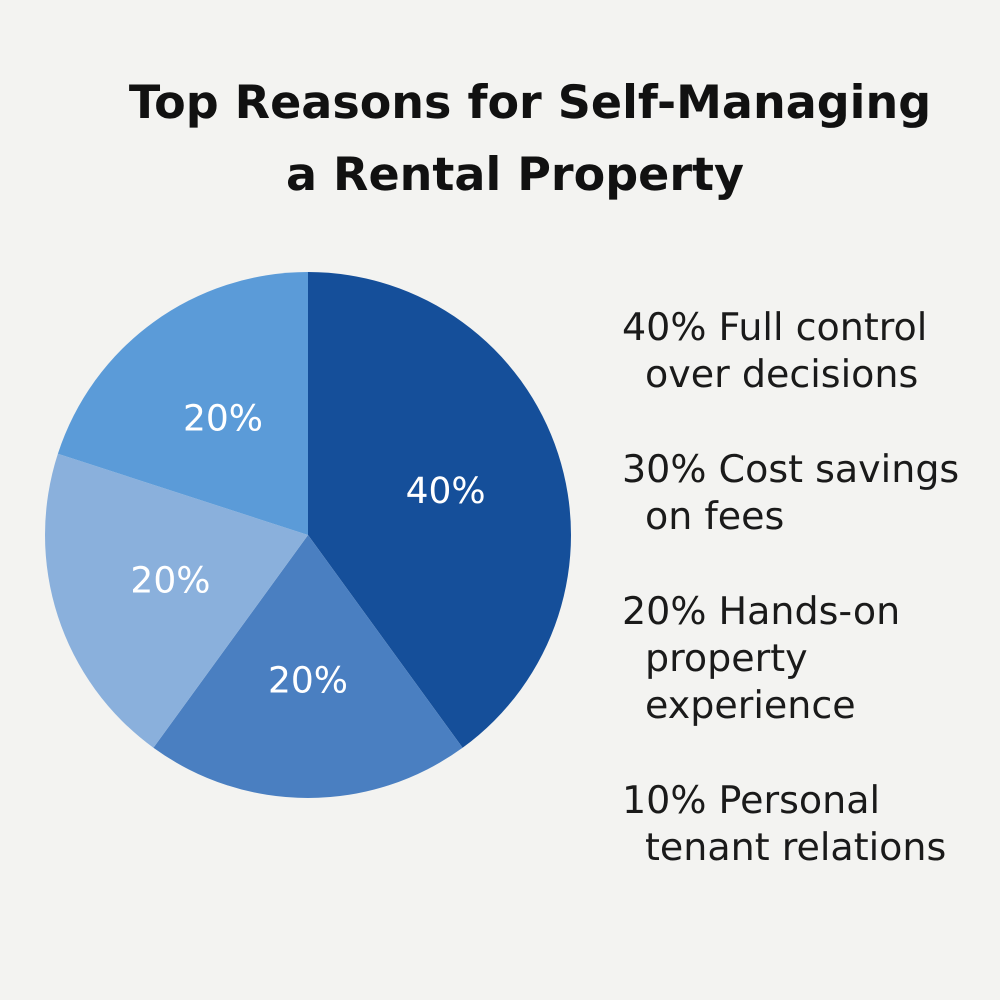 This screenshot has width=1000, height=1000. Describe the element at coordinates (446, 491) in the screenshot. I see `data-label: 40%` at that location.